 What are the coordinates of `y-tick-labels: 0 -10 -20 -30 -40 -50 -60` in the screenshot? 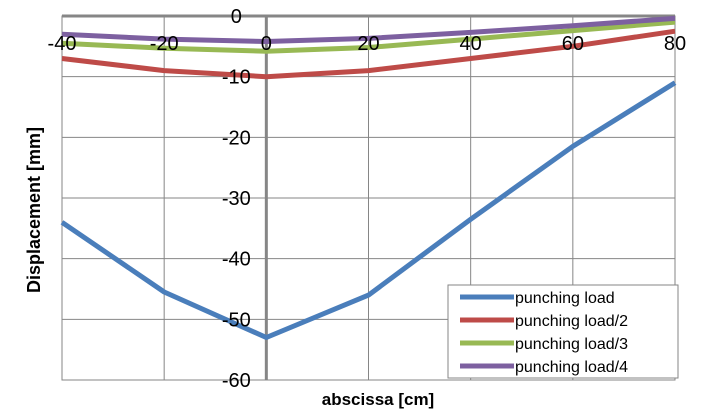 It's located at (236, 199).